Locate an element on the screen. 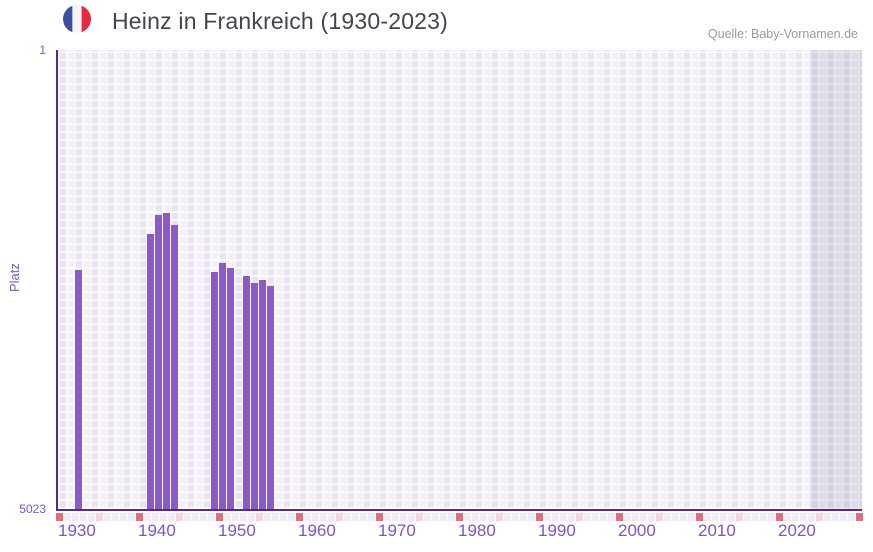  bar-1949 is located at coordinates (230, 388).